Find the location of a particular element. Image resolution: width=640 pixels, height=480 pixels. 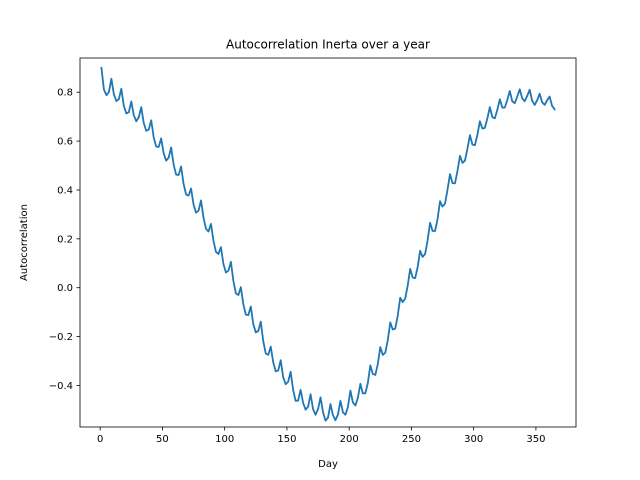

y-tick-label: 0.8 is located at coordinates (65, 93).